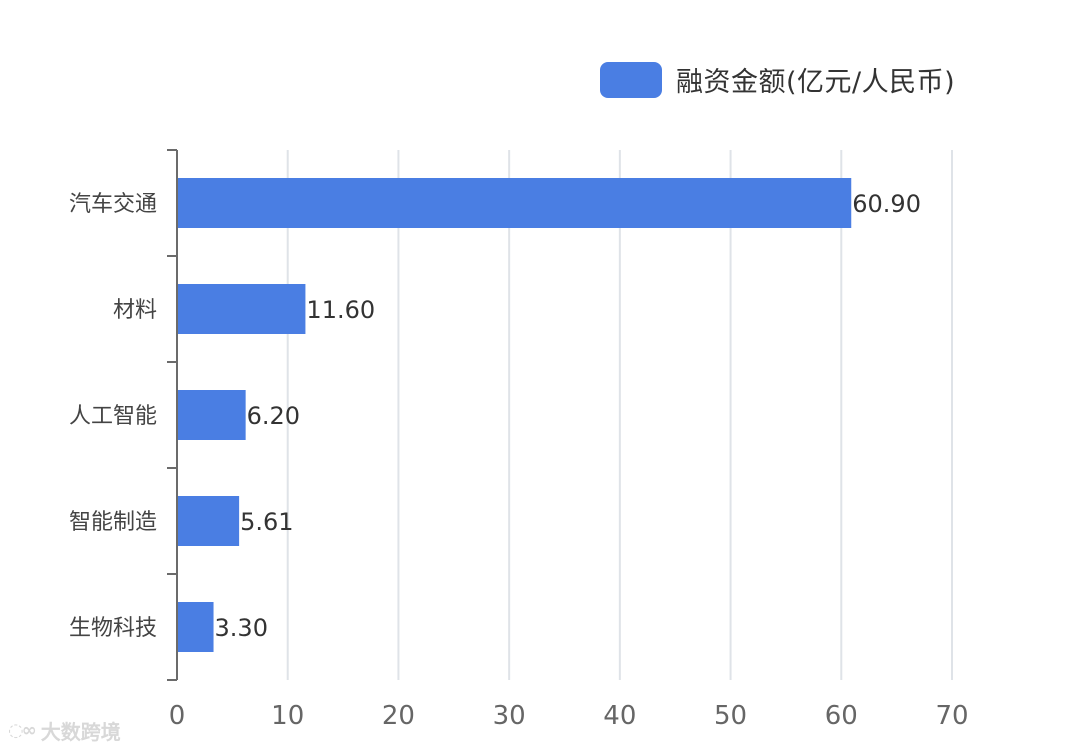 Image resolution: width=1080 pixels, height=753 pixels. Describe the element at coordinates (619, 716) in the screenshot. I see `x-tick-label: 40` at that location.